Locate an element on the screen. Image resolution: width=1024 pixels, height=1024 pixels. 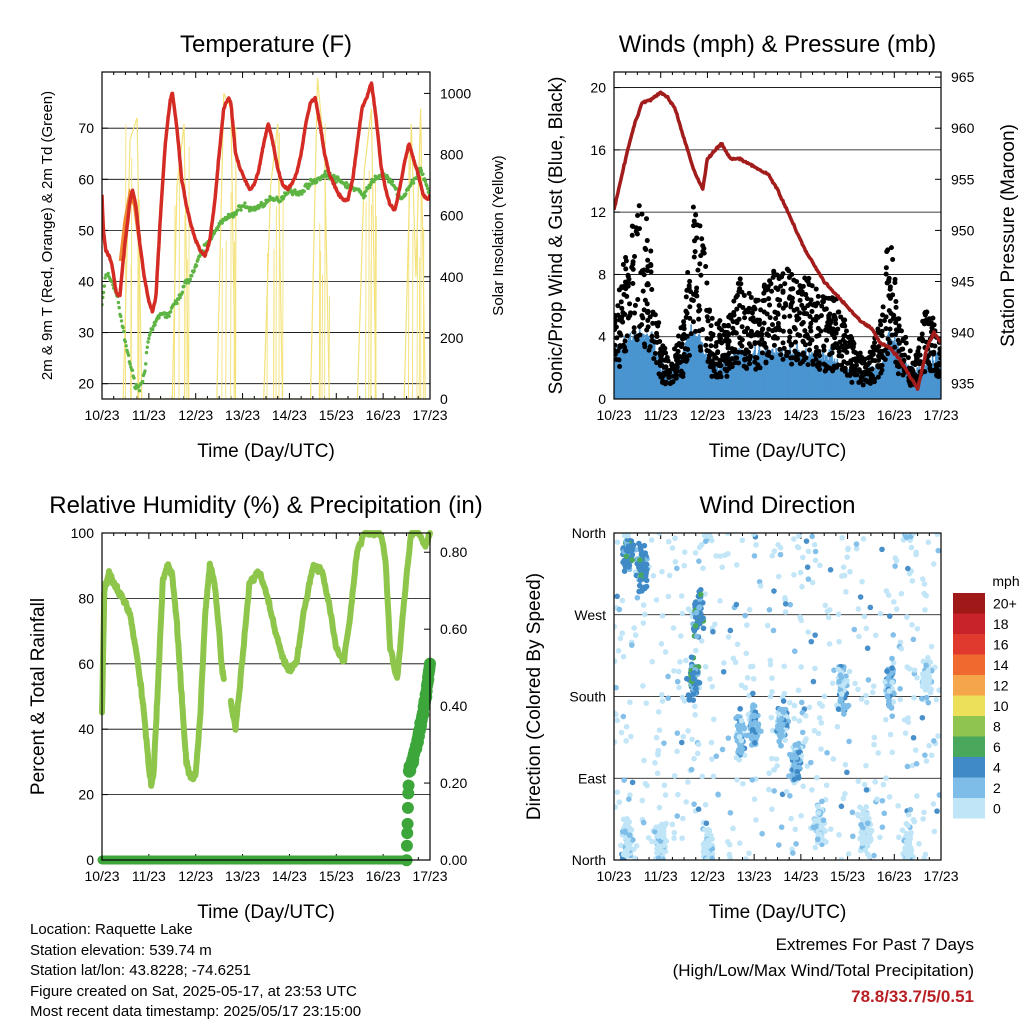
y-tick-label: 50 is located at coordinates (86, 230).